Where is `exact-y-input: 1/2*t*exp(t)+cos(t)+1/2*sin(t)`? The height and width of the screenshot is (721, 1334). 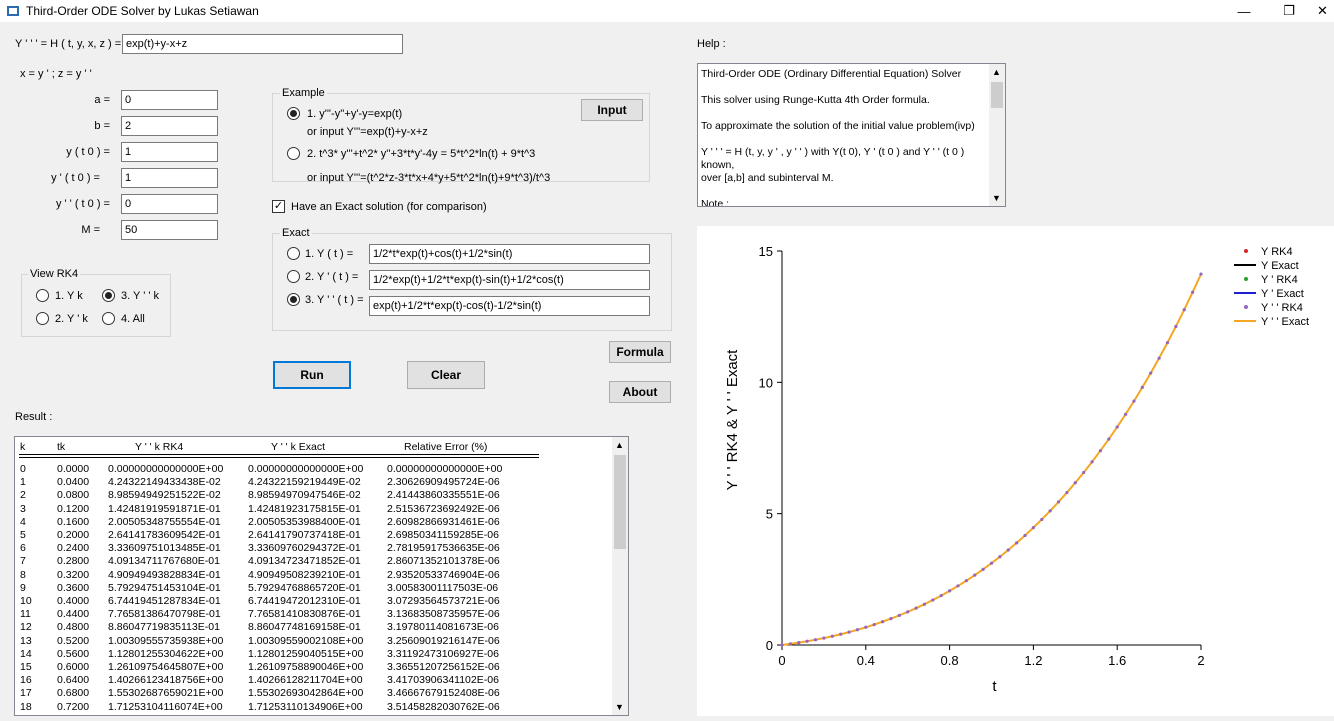
exact-y-input: 1/2*t*exp(t)+cos(t)+1/2*sin(t) is located at coordinates (509, 254).